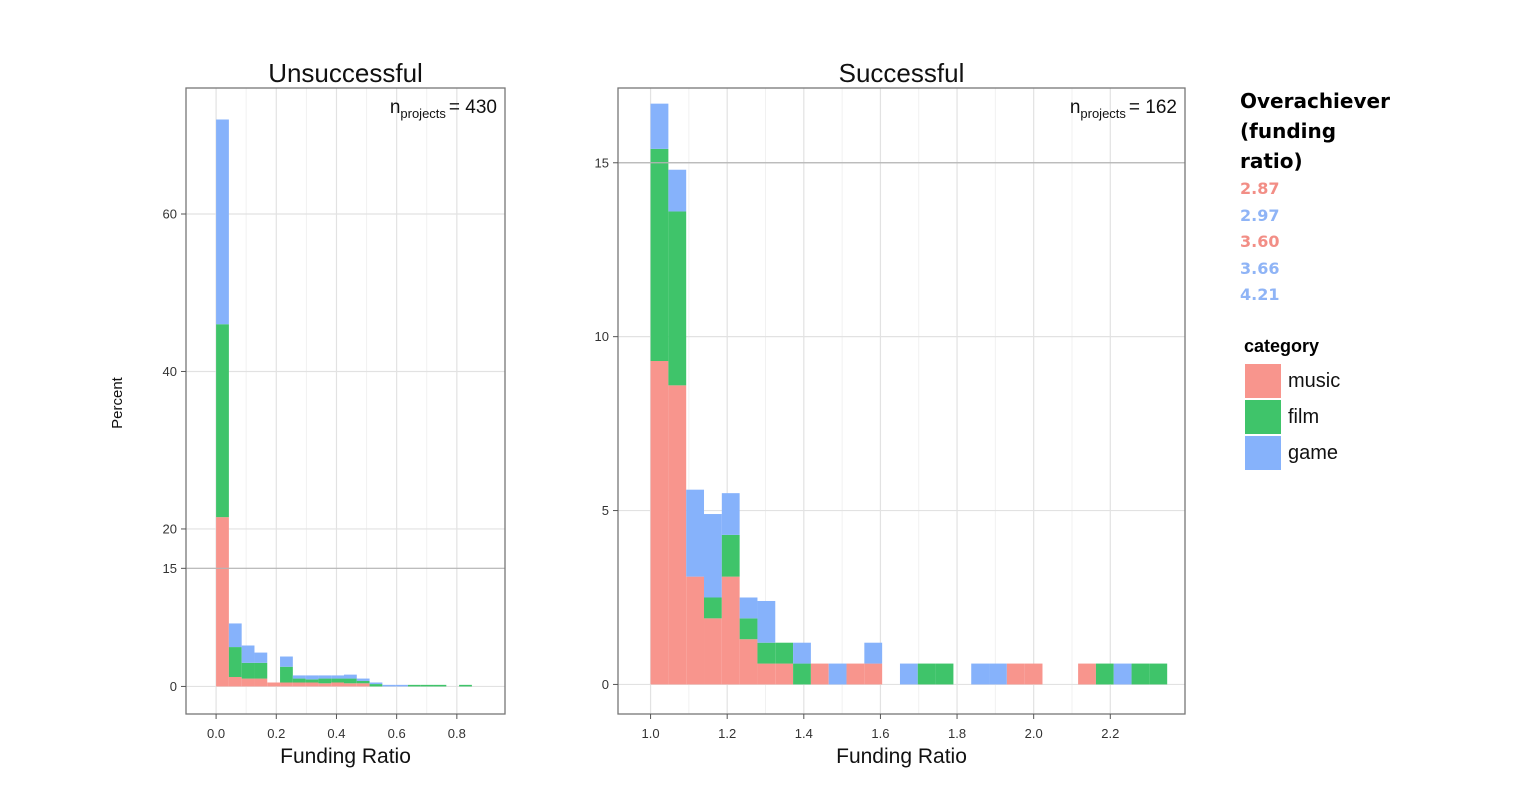 This screenshot has height=792, width=1516. What do you see at coordinates (602, 336) in the screenshot?
I see `y-tick-label: 10` at bounding box center [602, 336].